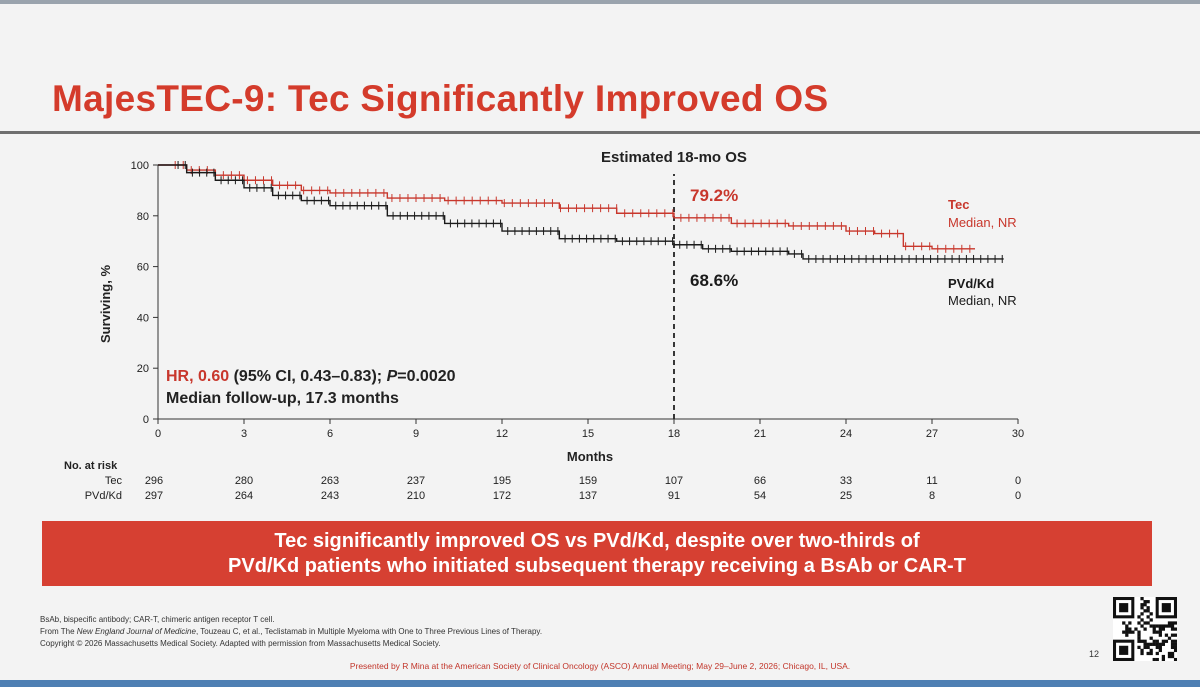  What do you see at coordinates (590, 456) in the screenshot?
I see `x-axis-title: Months` at bounding box center [590, 456].